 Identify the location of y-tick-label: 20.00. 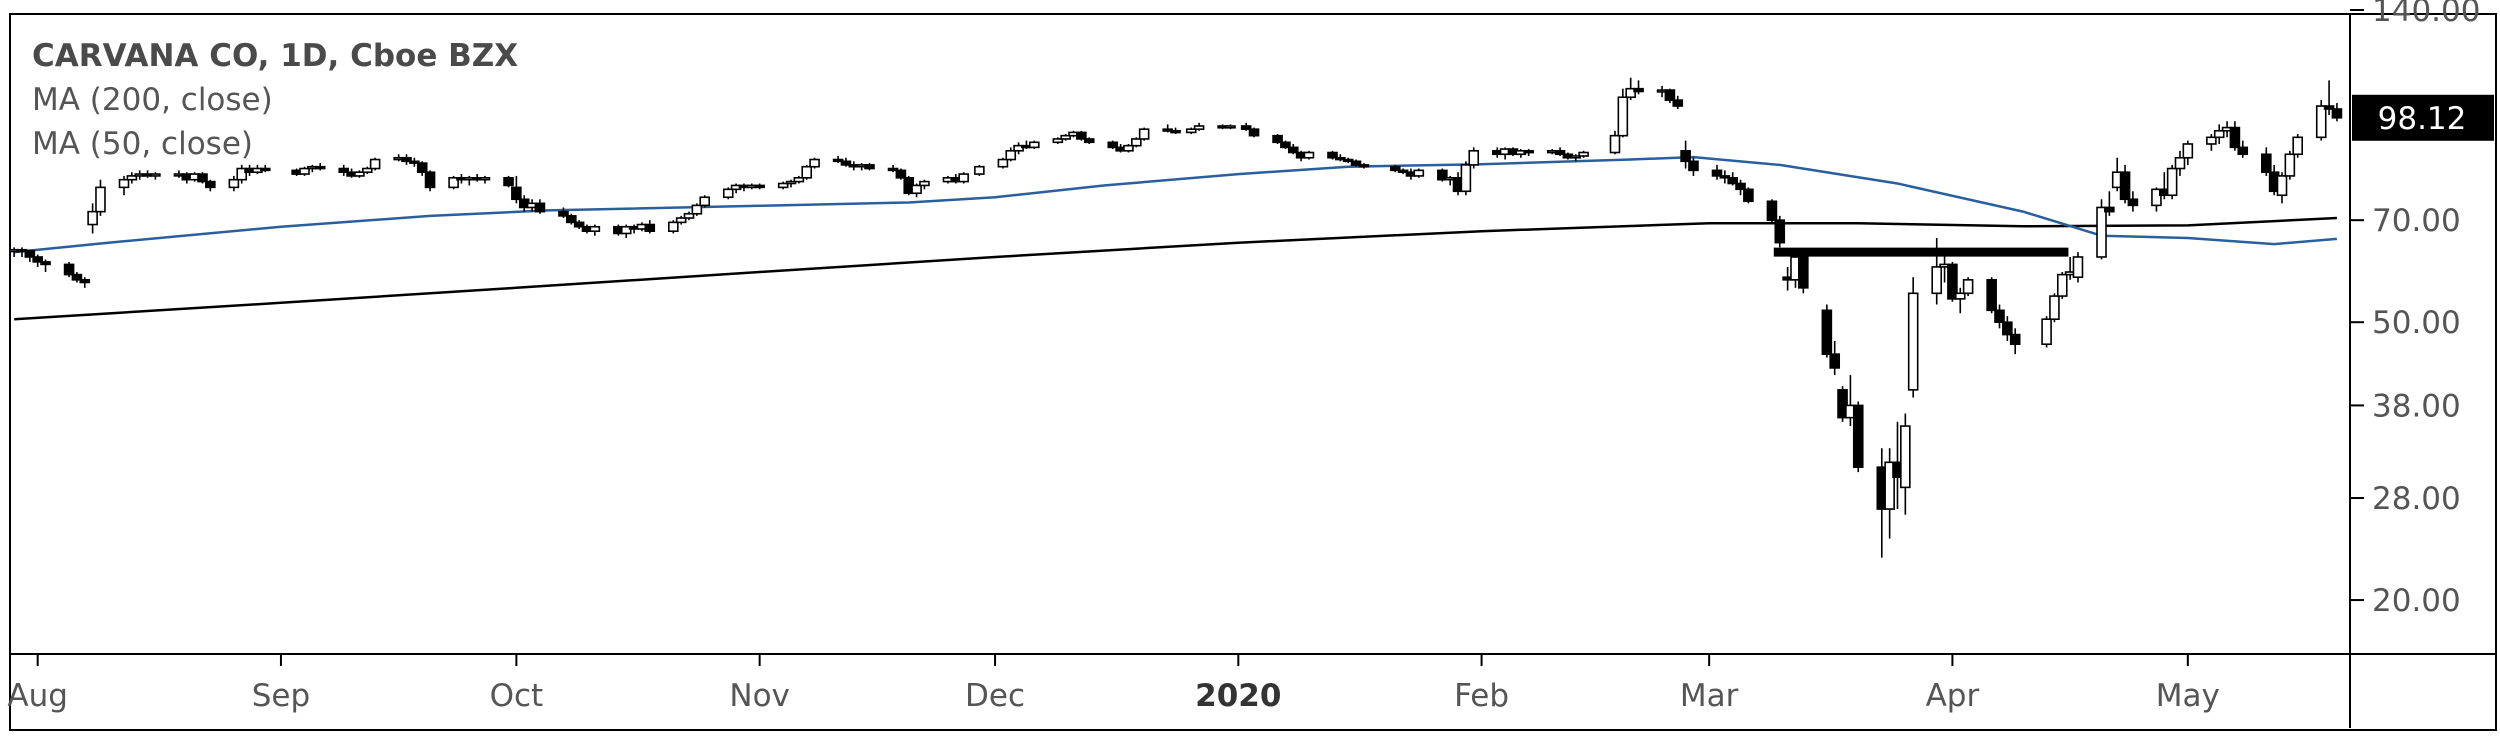
(2416, 601).